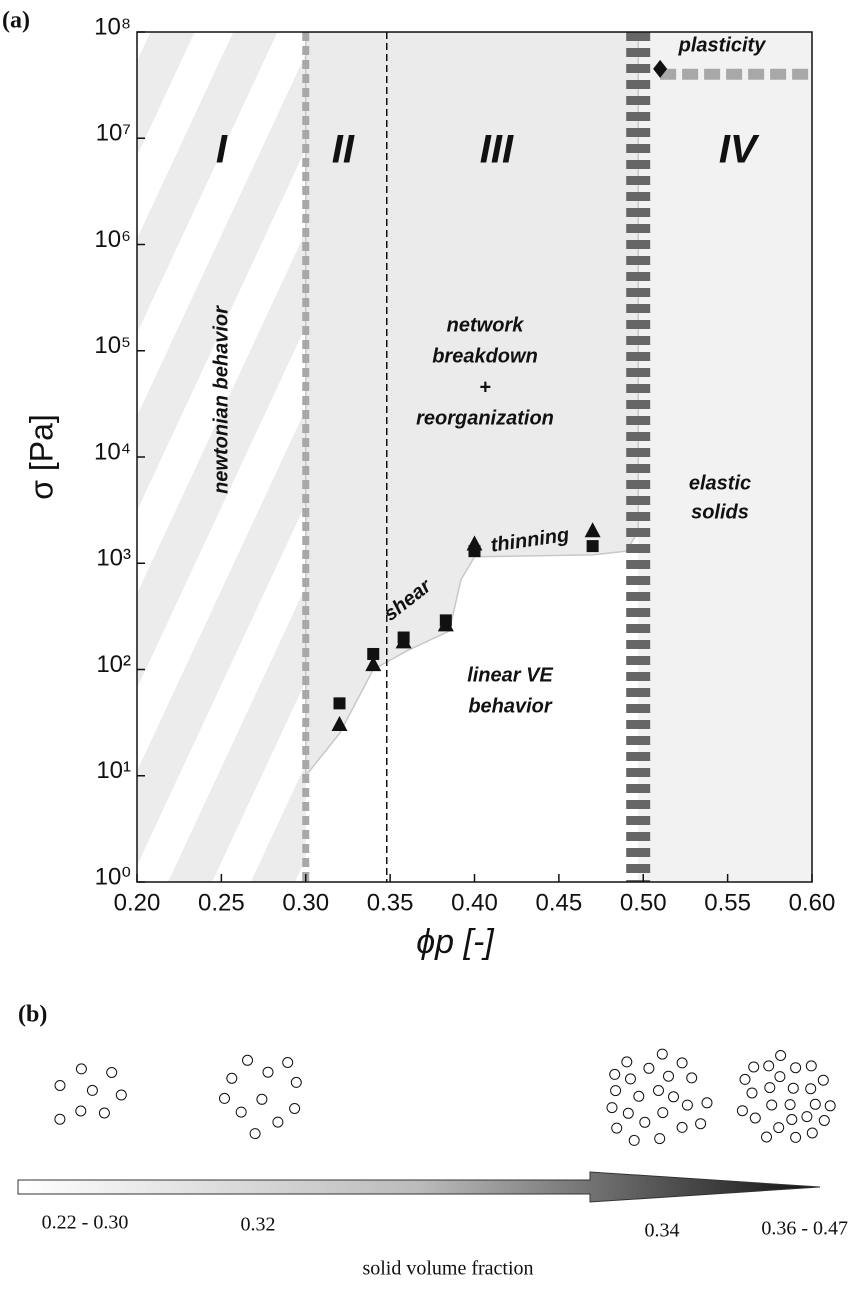  What do you see at coordinates (32, 1015) in the screenshot?
I see `panel-label: (b)` at bounding box center [32, 1015].